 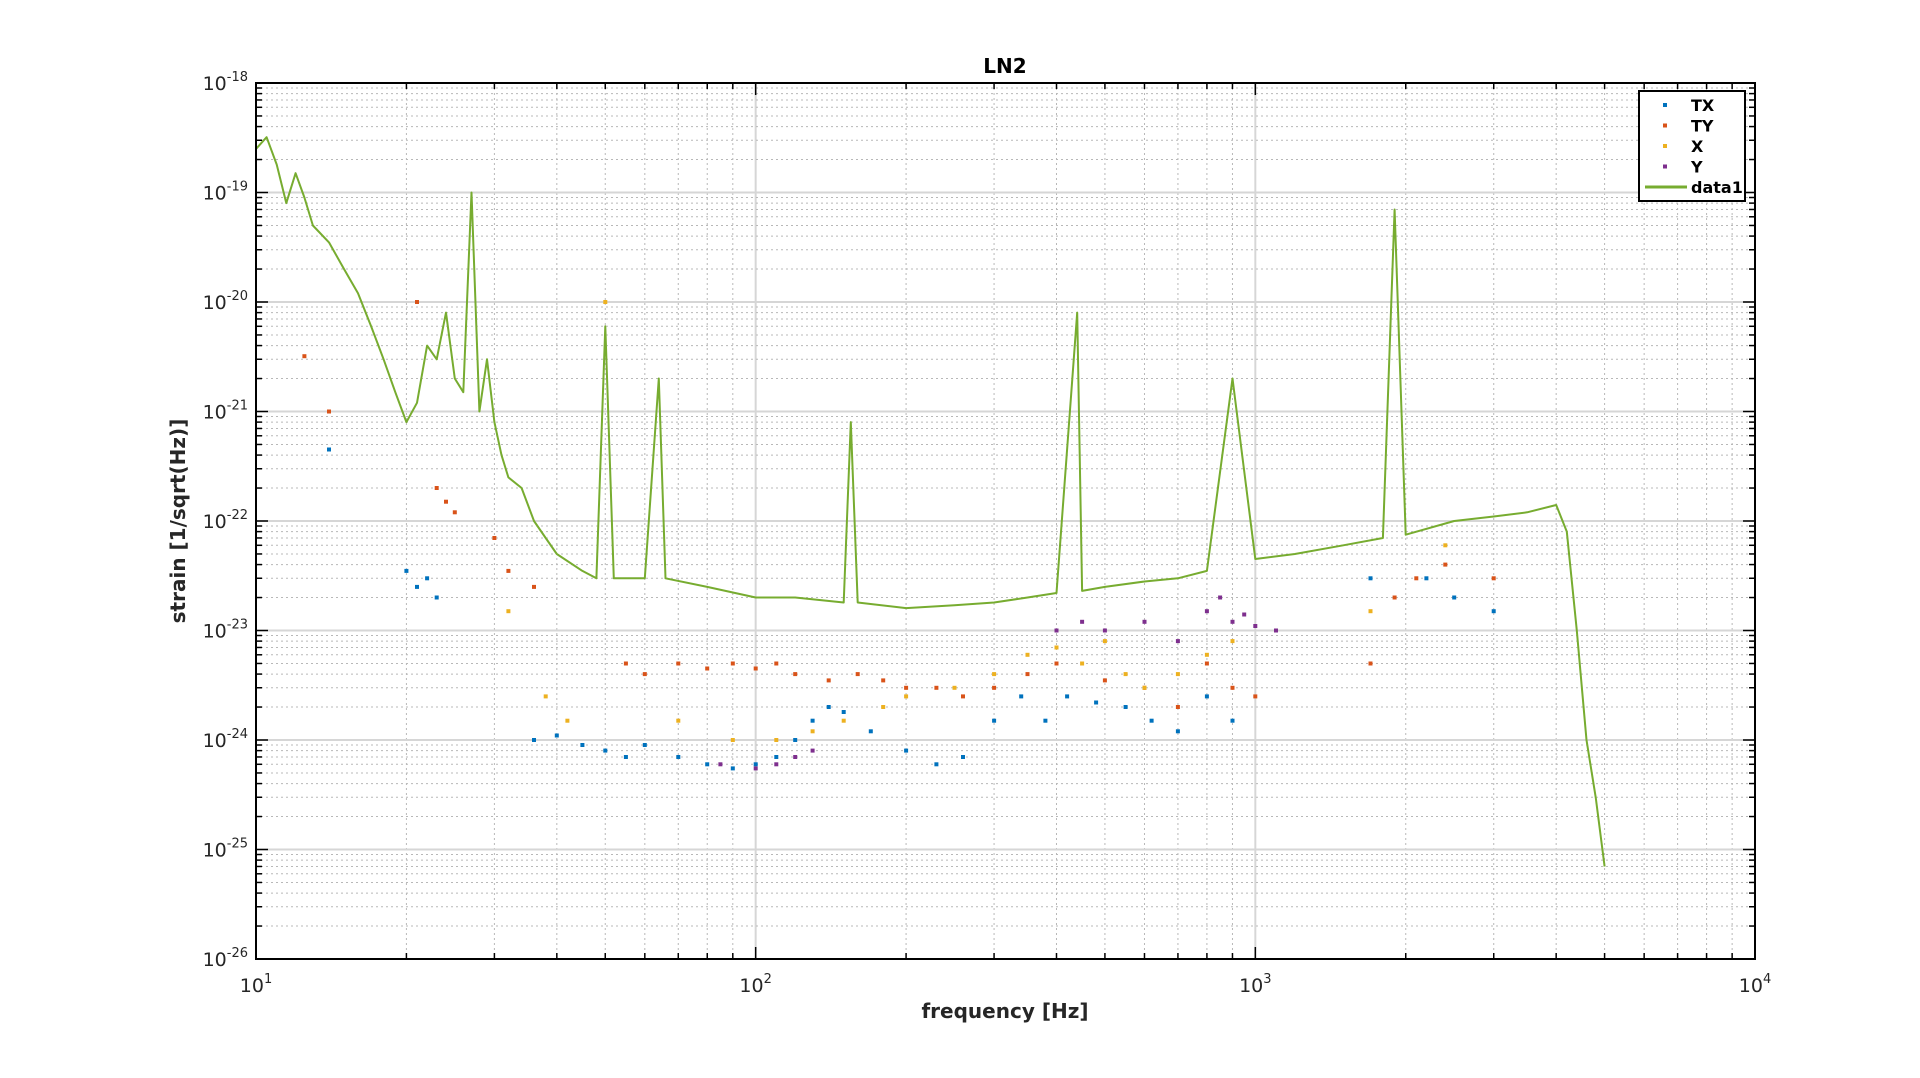 What do you see at coordinates (178, 521) in the screenshot?
I see `y-axis-label: strain [1/sqrt(Hz)]` at bounding box center [178, 521].